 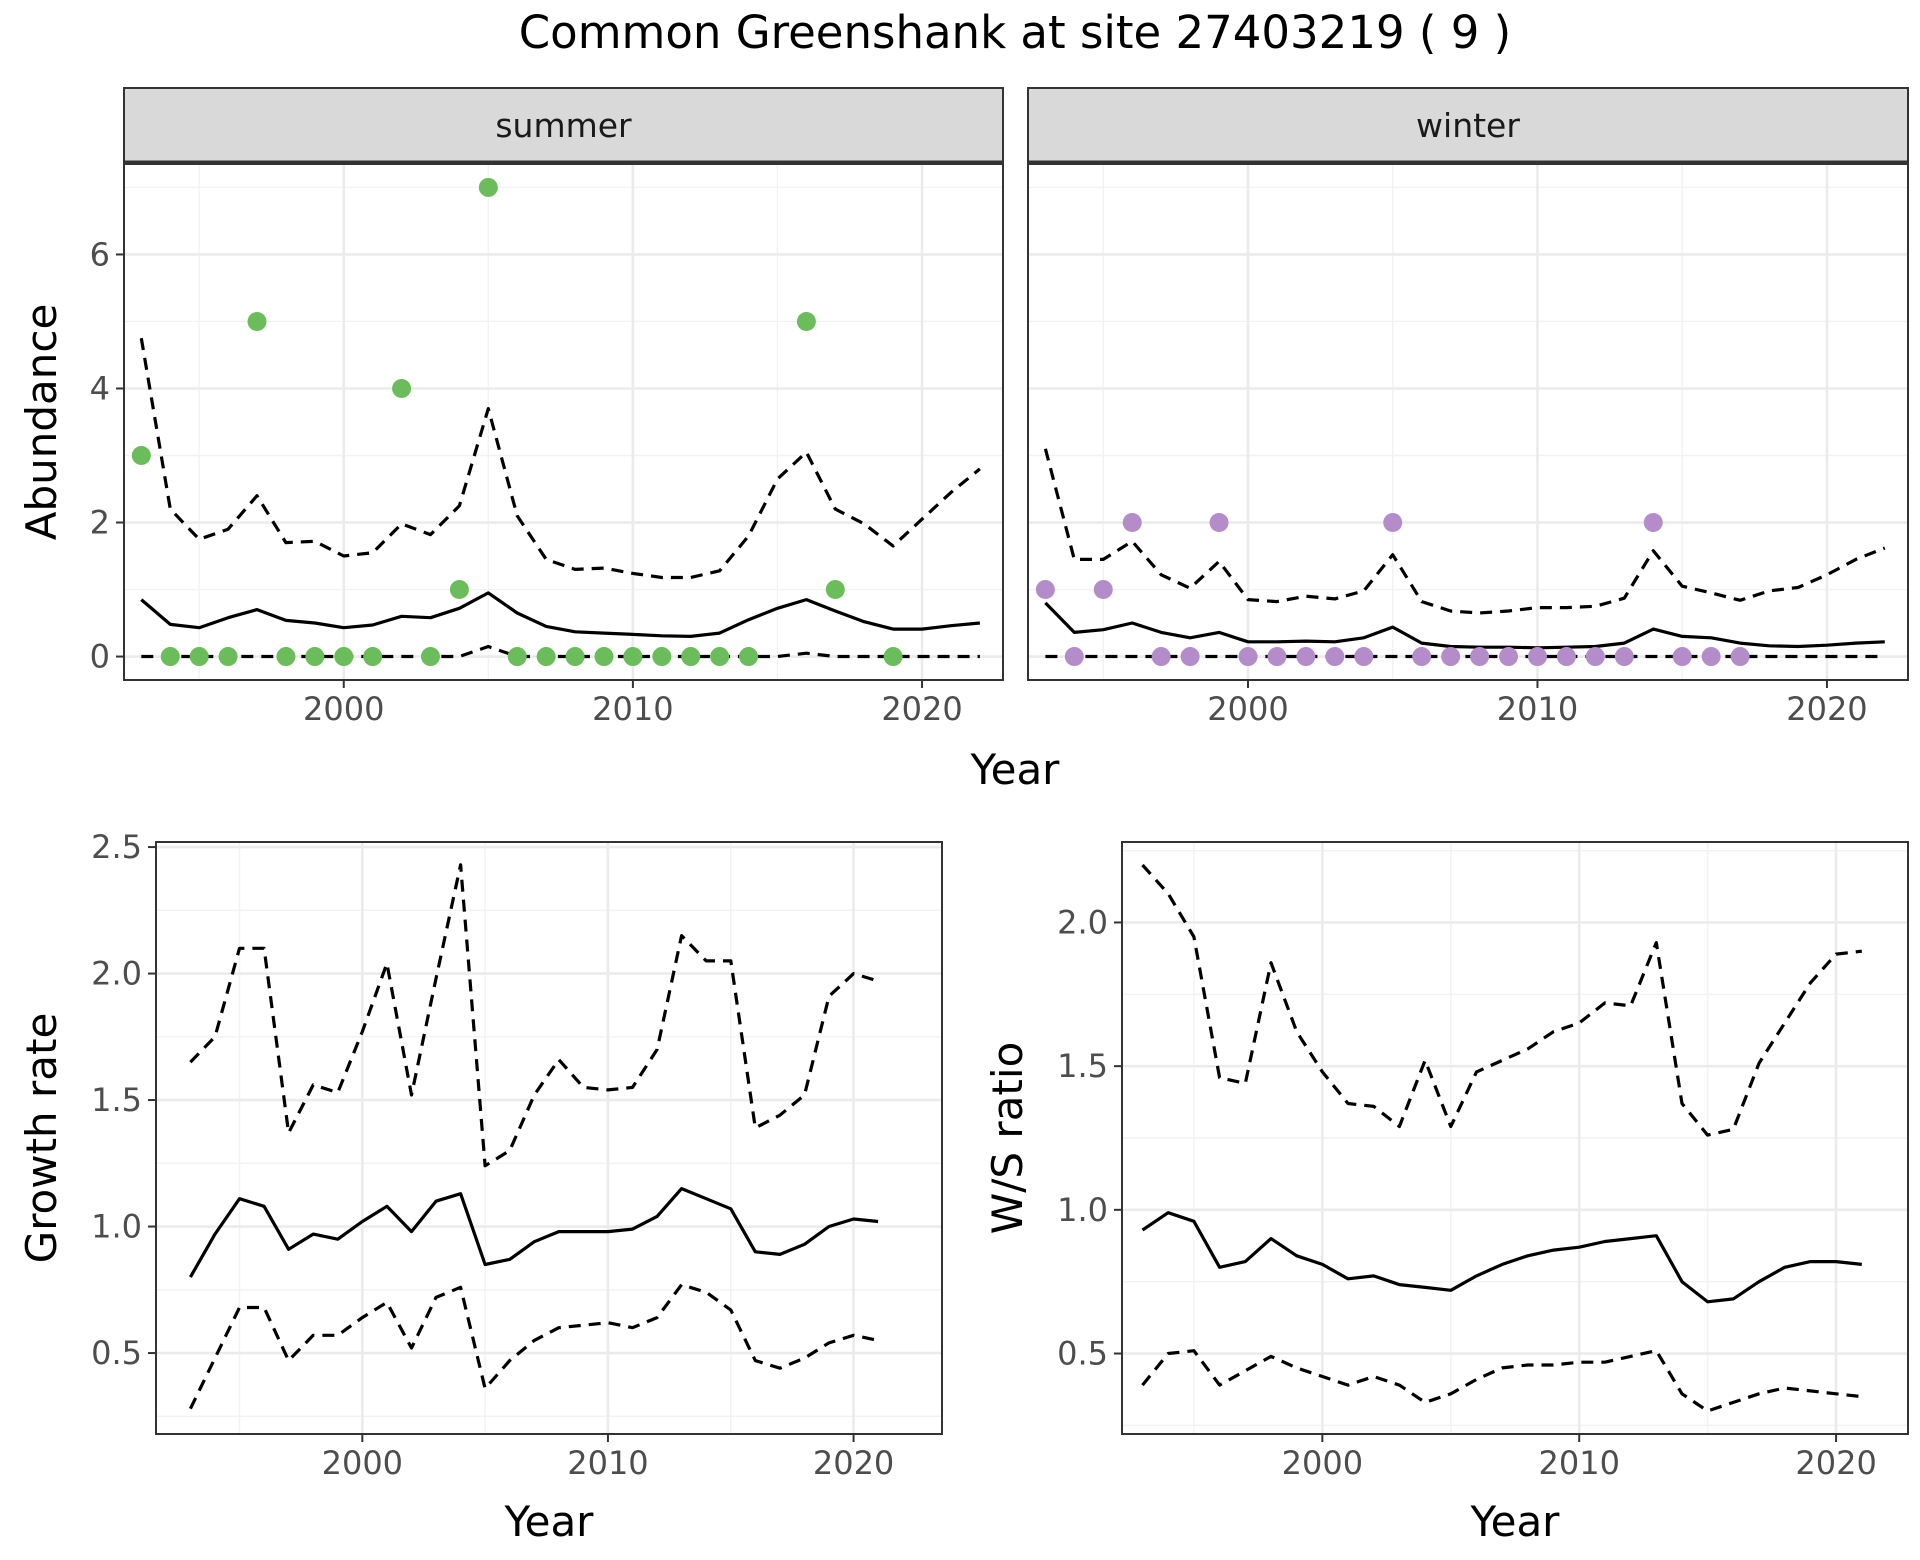 I want to click on facet-strip-bg, so click(x=563, y=125).